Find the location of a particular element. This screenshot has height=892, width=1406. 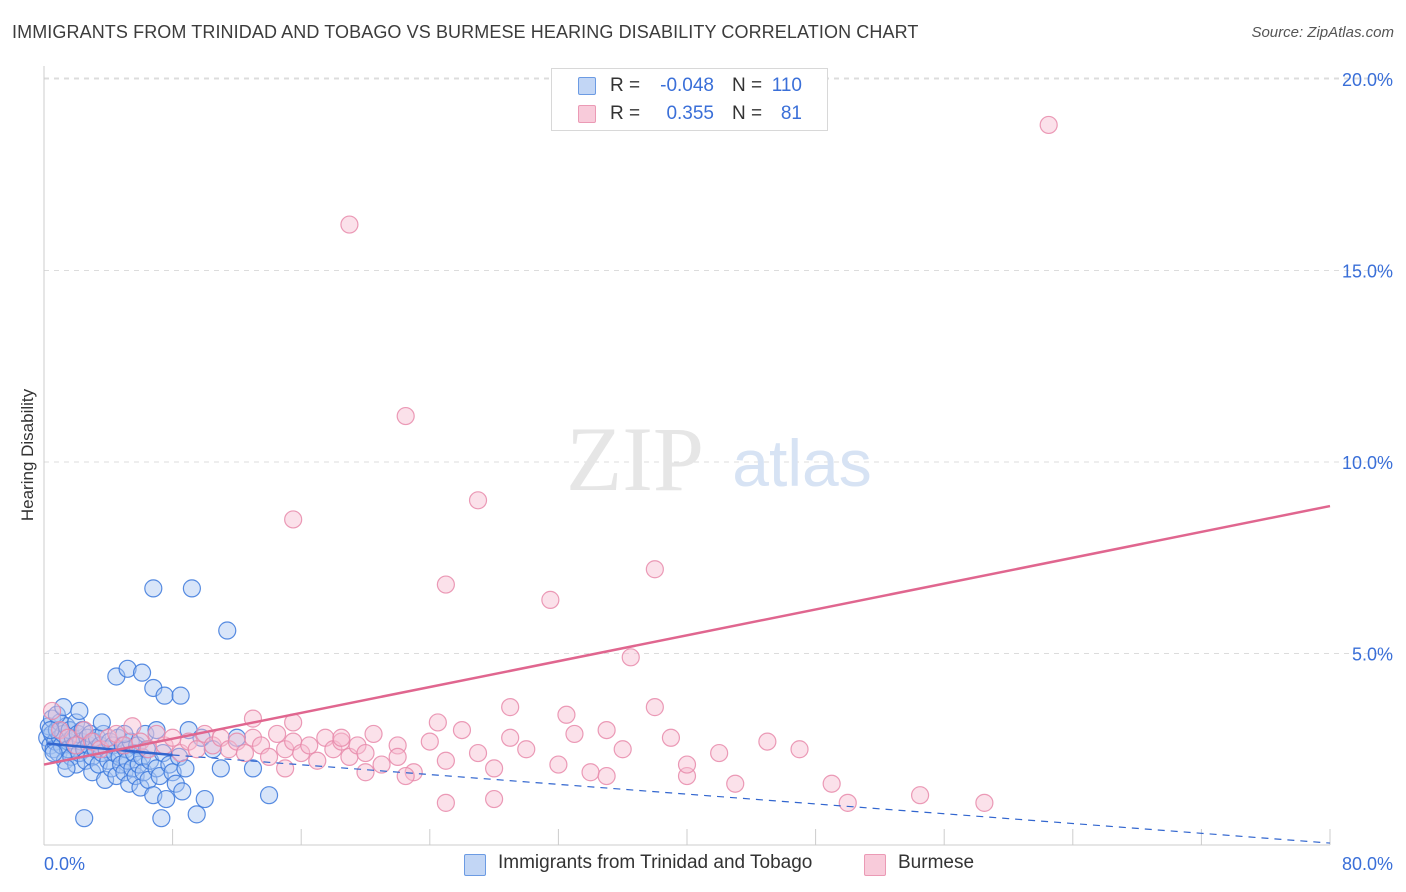

x-tick-label: 0.0% is located at coordinates (64, 864).